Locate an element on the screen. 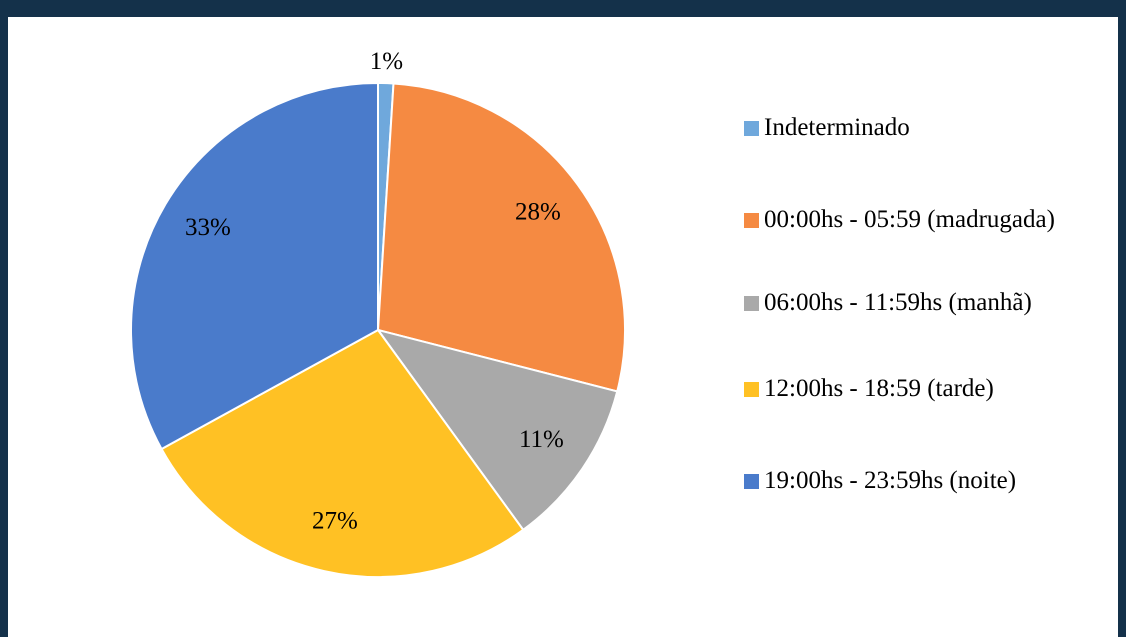  legend-label: 00:00hs - 05:59 (madrugada) is located at coordinates (909, 219).